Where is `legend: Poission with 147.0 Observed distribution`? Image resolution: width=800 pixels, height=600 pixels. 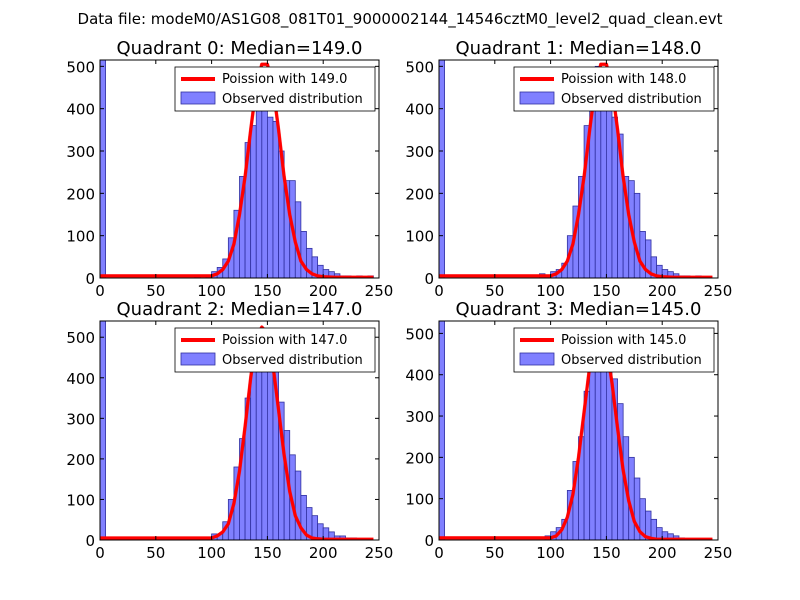
legend: Poission with 147.0 Observed distribution is located at coordinates (275, 350).